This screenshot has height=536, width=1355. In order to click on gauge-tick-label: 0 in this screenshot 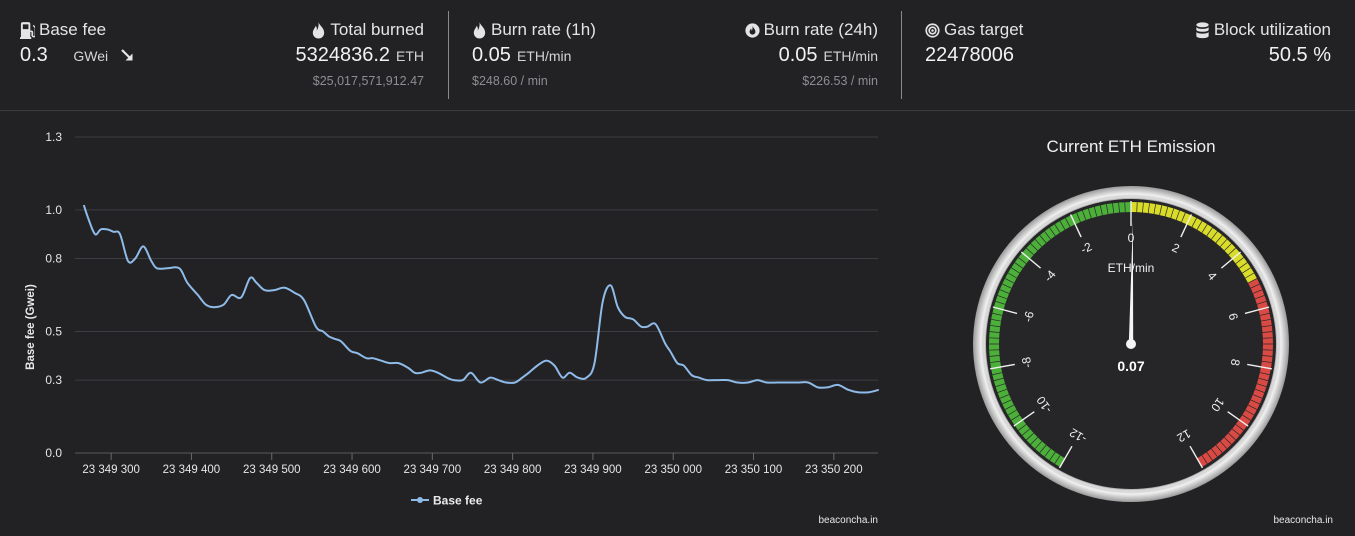, I will do `click(1131, 238)`.